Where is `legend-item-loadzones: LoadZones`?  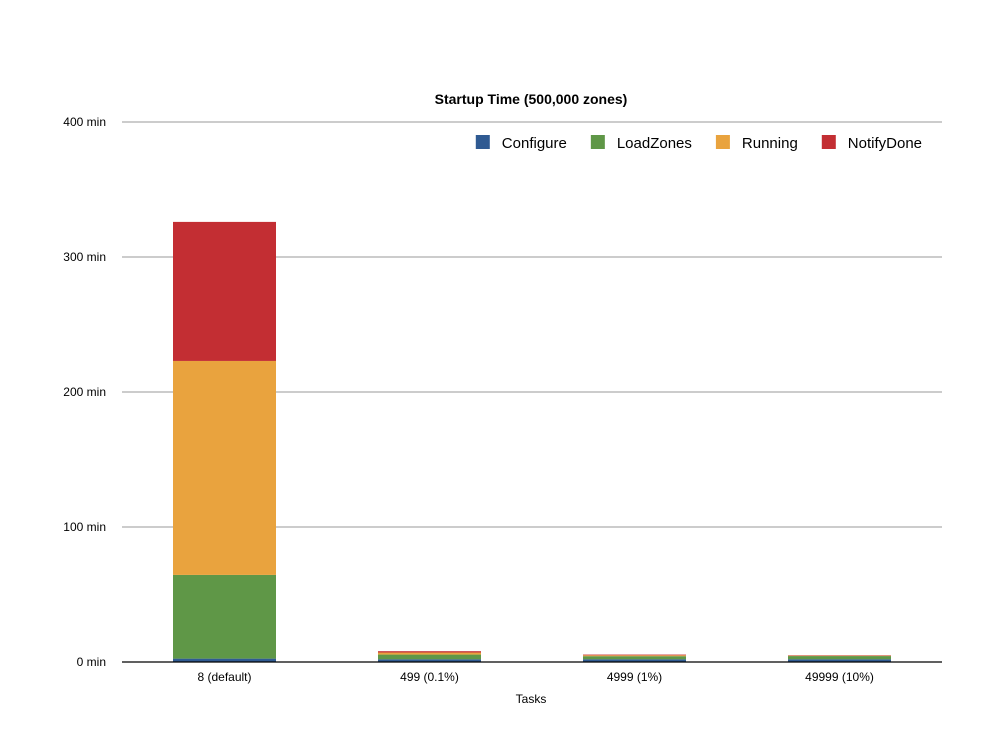 legend-item-loadzones: LoadZones is located at coordinates (641, 143).